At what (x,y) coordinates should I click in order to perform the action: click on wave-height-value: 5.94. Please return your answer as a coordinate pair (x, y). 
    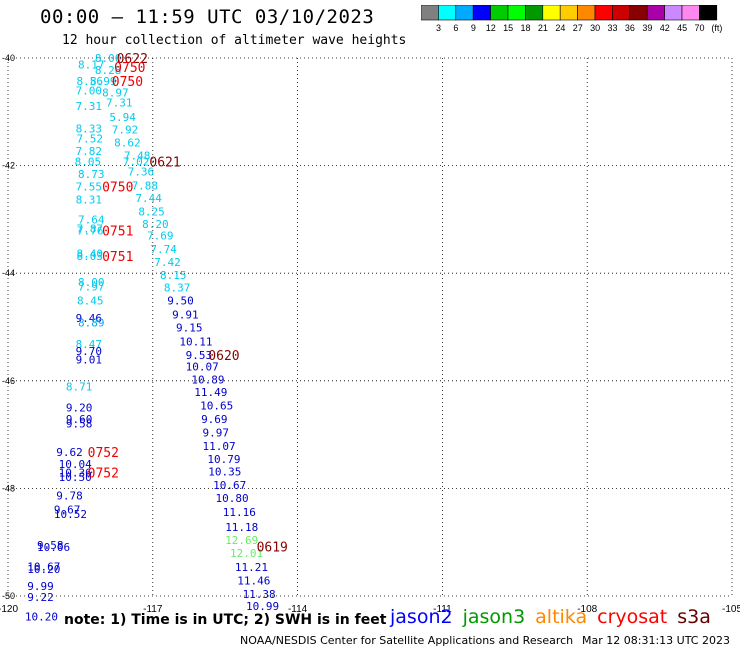
    Looking at the image, I should click on (122, 117).